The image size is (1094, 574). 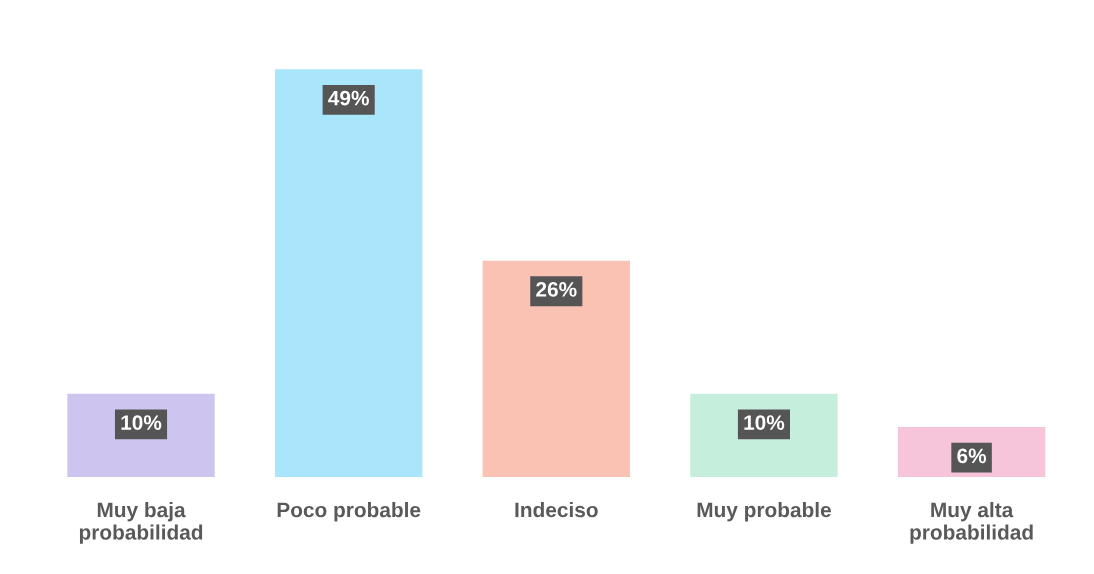 What do you see at coordinates (349, 511) in the screenshot?
I see `x-tick-label: Poco probable` at bounding box center [349, 511].